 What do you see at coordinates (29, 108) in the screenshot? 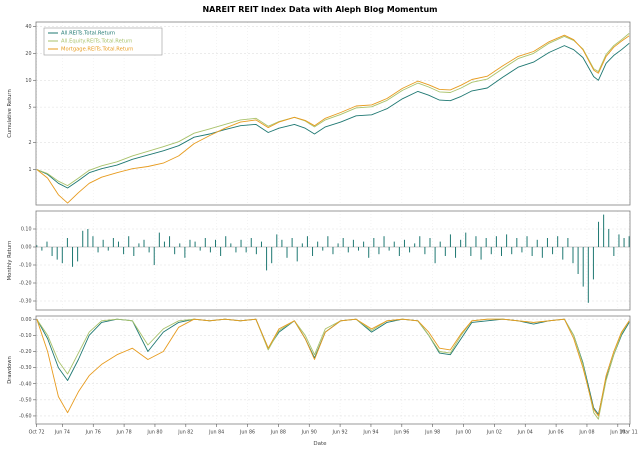
I see `y-tick-label: 5` at bounding box center [29, 108].